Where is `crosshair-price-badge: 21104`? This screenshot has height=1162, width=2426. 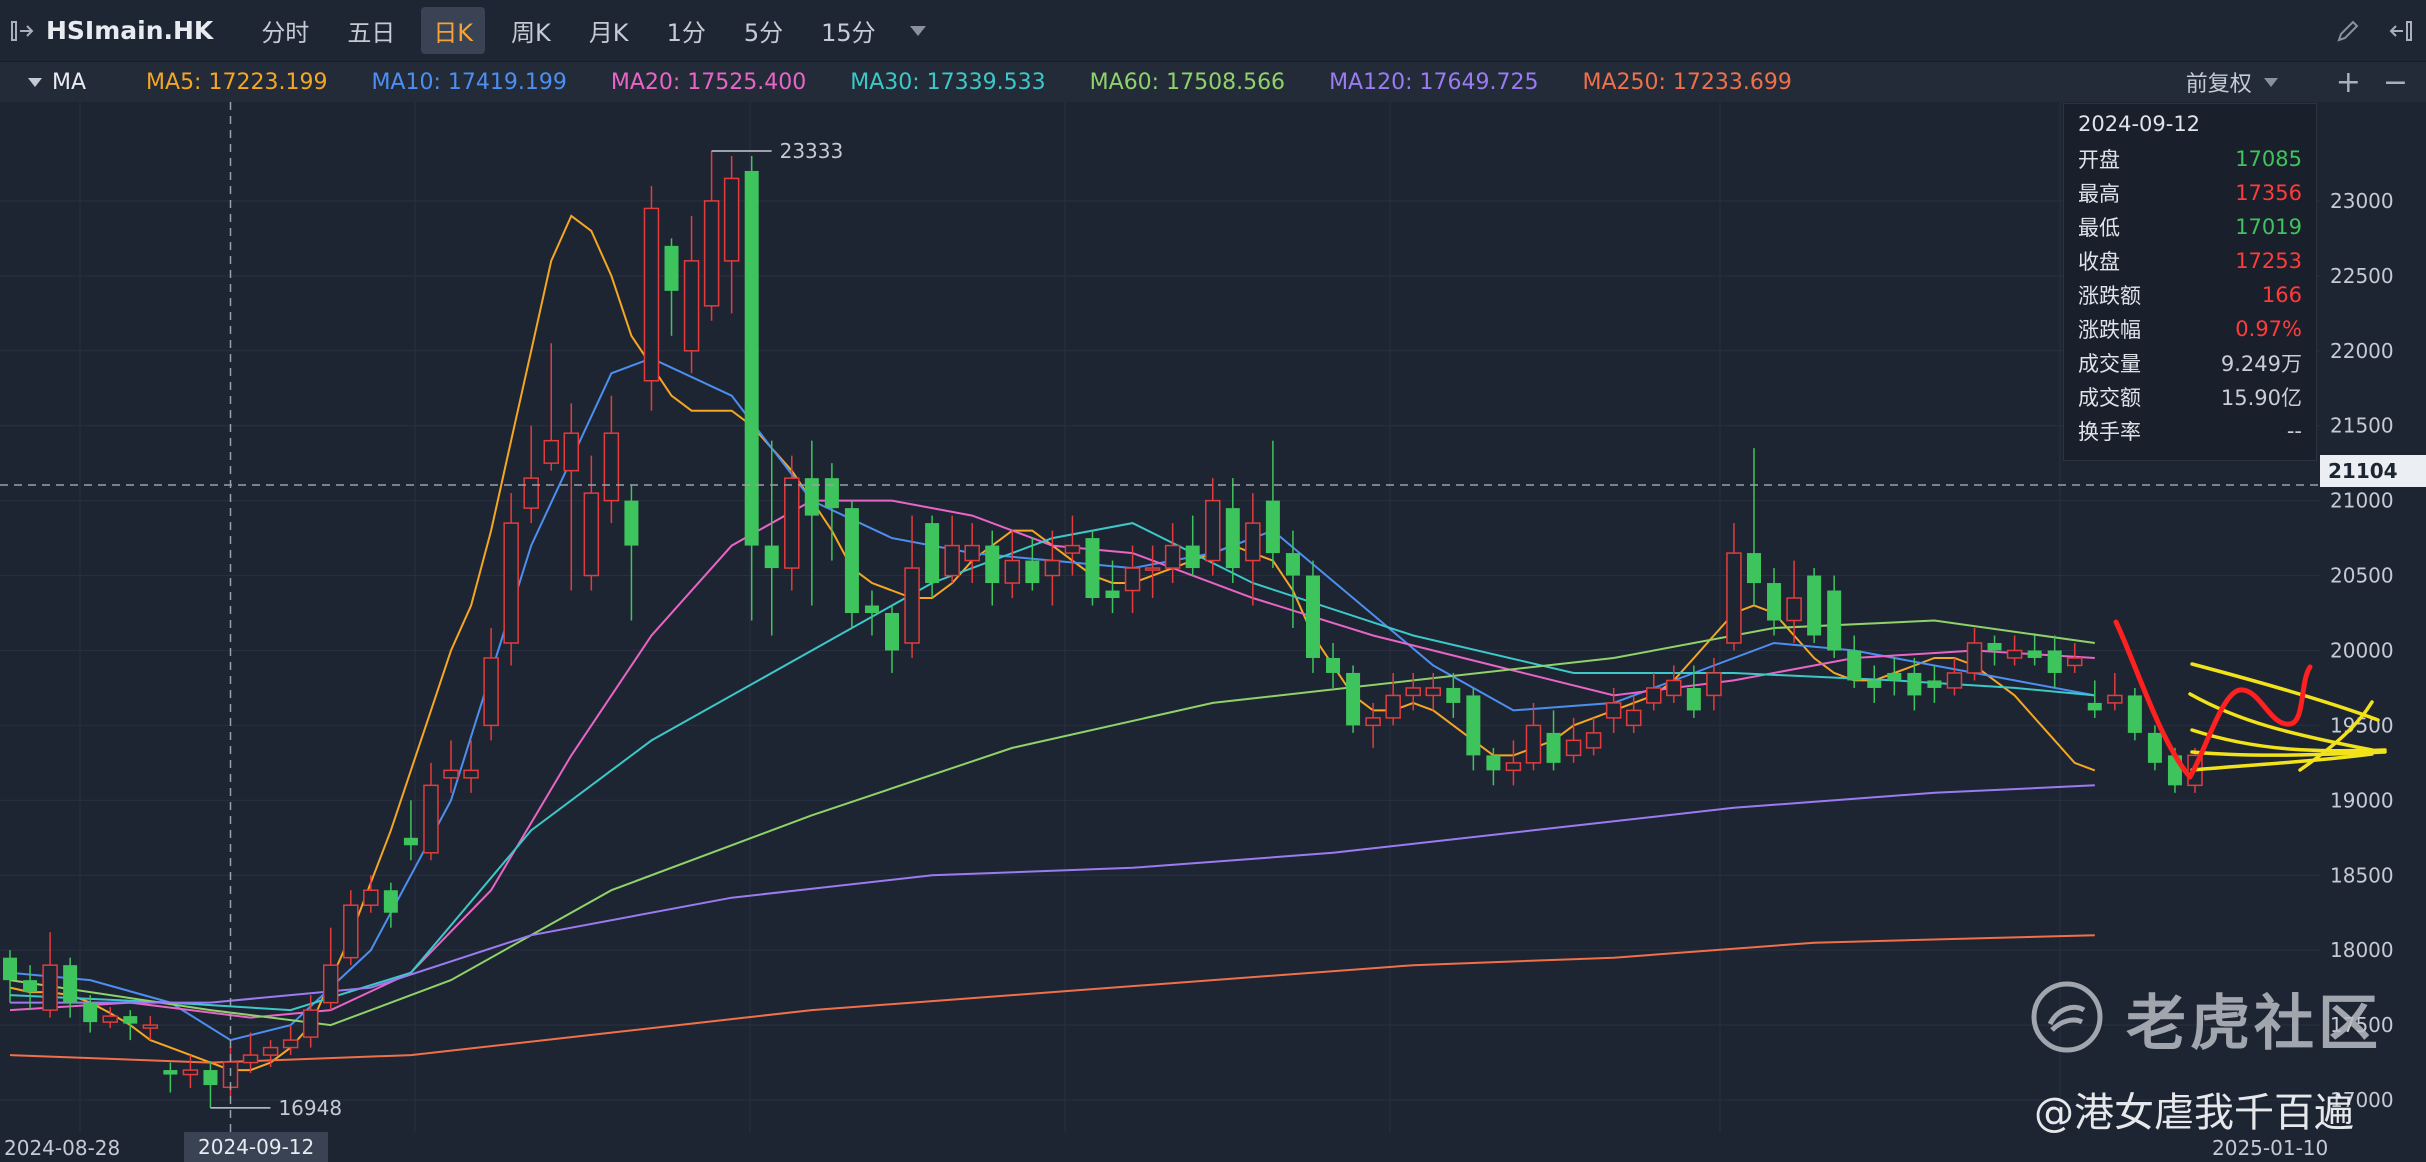
crosshair-price-badge: 21104 is located at coordinates (2373, 471).